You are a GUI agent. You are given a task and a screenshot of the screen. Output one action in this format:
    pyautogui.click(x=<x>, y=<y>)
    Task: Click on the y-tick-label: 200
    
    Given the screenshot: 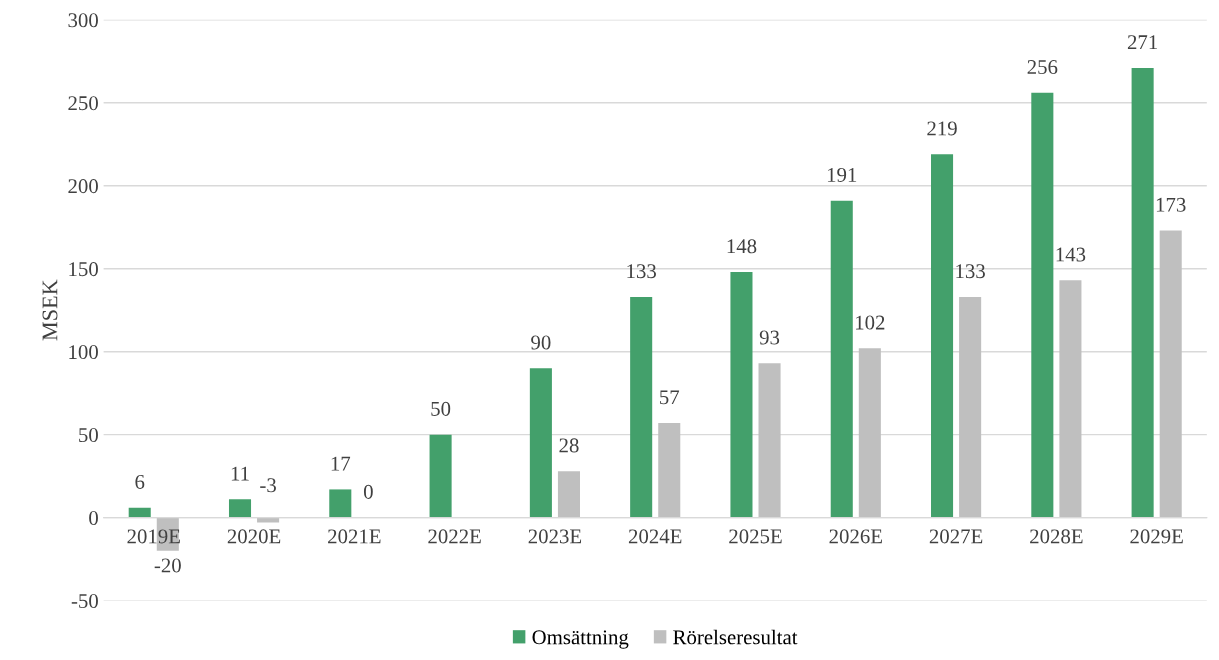 What is the action you would take?
    pyautogui.click(x=83, y=186)
    